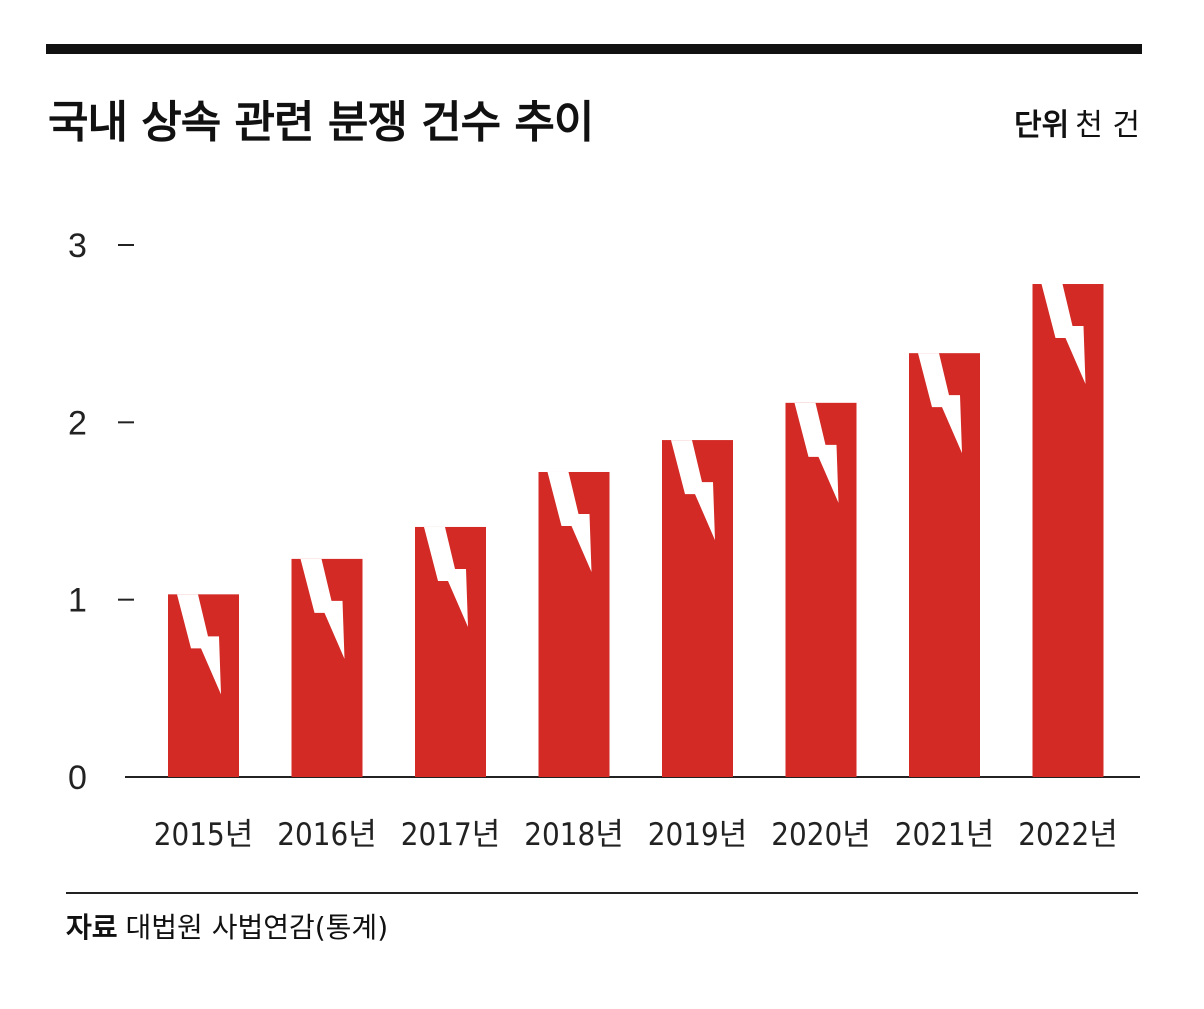  What do you see at coordinates (1067, 835) in the screenshot?
I see `x-tick-label: 2022년` at bounding box center [1067, 835].